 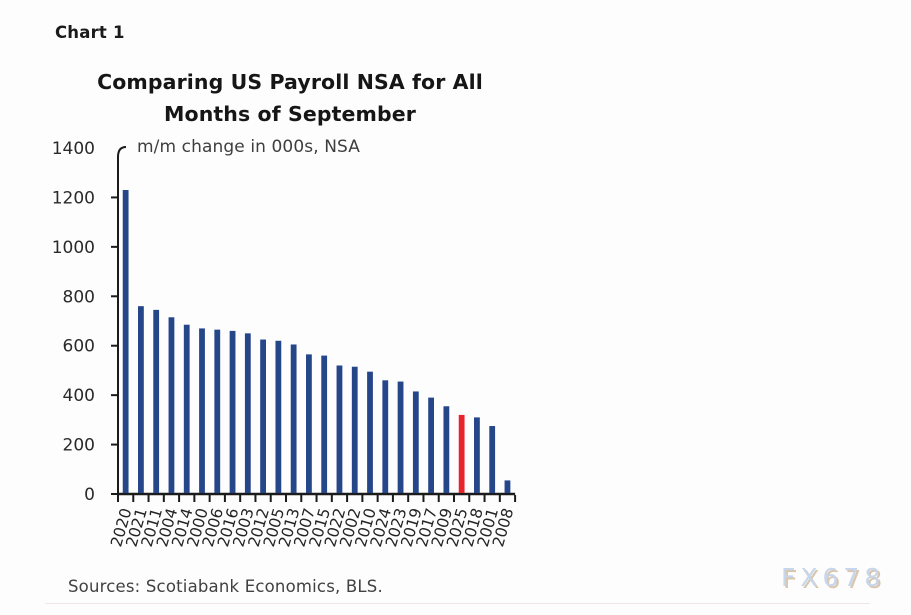 What do you see at coordinates (202, 410) in the screenshot?
I see `bar-2000` at bounding box center [202, 410].